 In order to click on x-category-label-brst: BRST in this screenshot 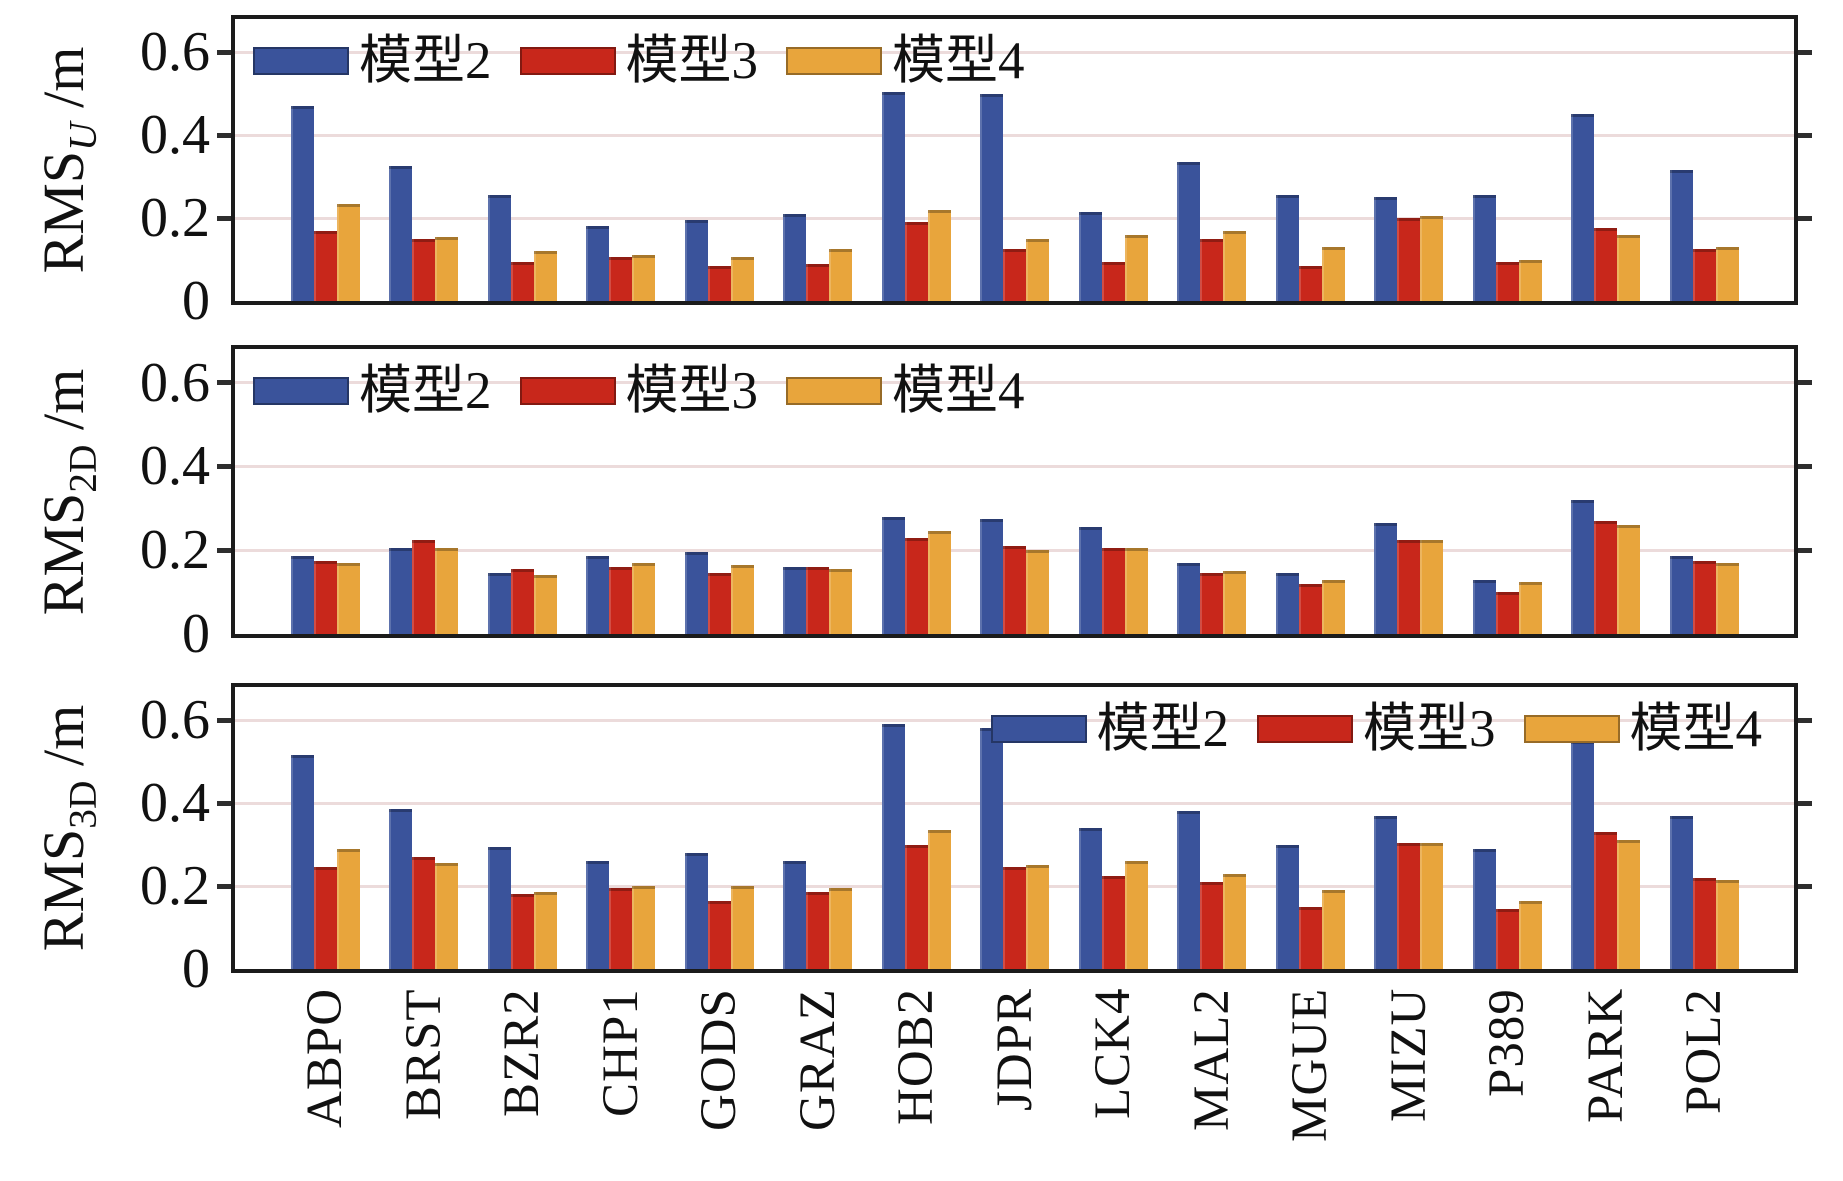, I will do `click(423, 1054)`.